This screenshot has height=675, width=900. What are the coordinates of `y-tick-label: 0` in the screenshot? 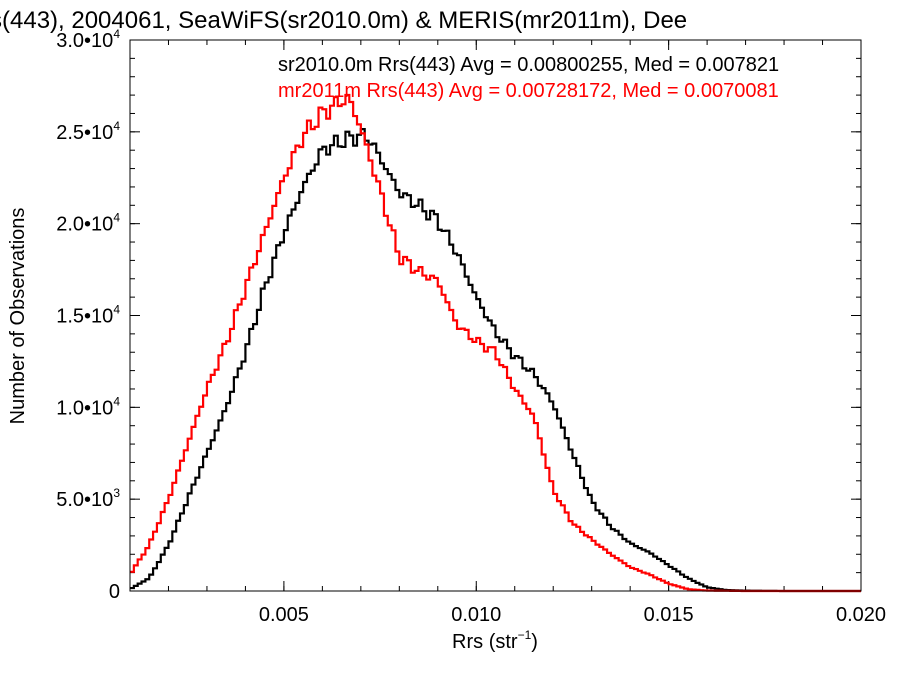 It's located at (114, 592).